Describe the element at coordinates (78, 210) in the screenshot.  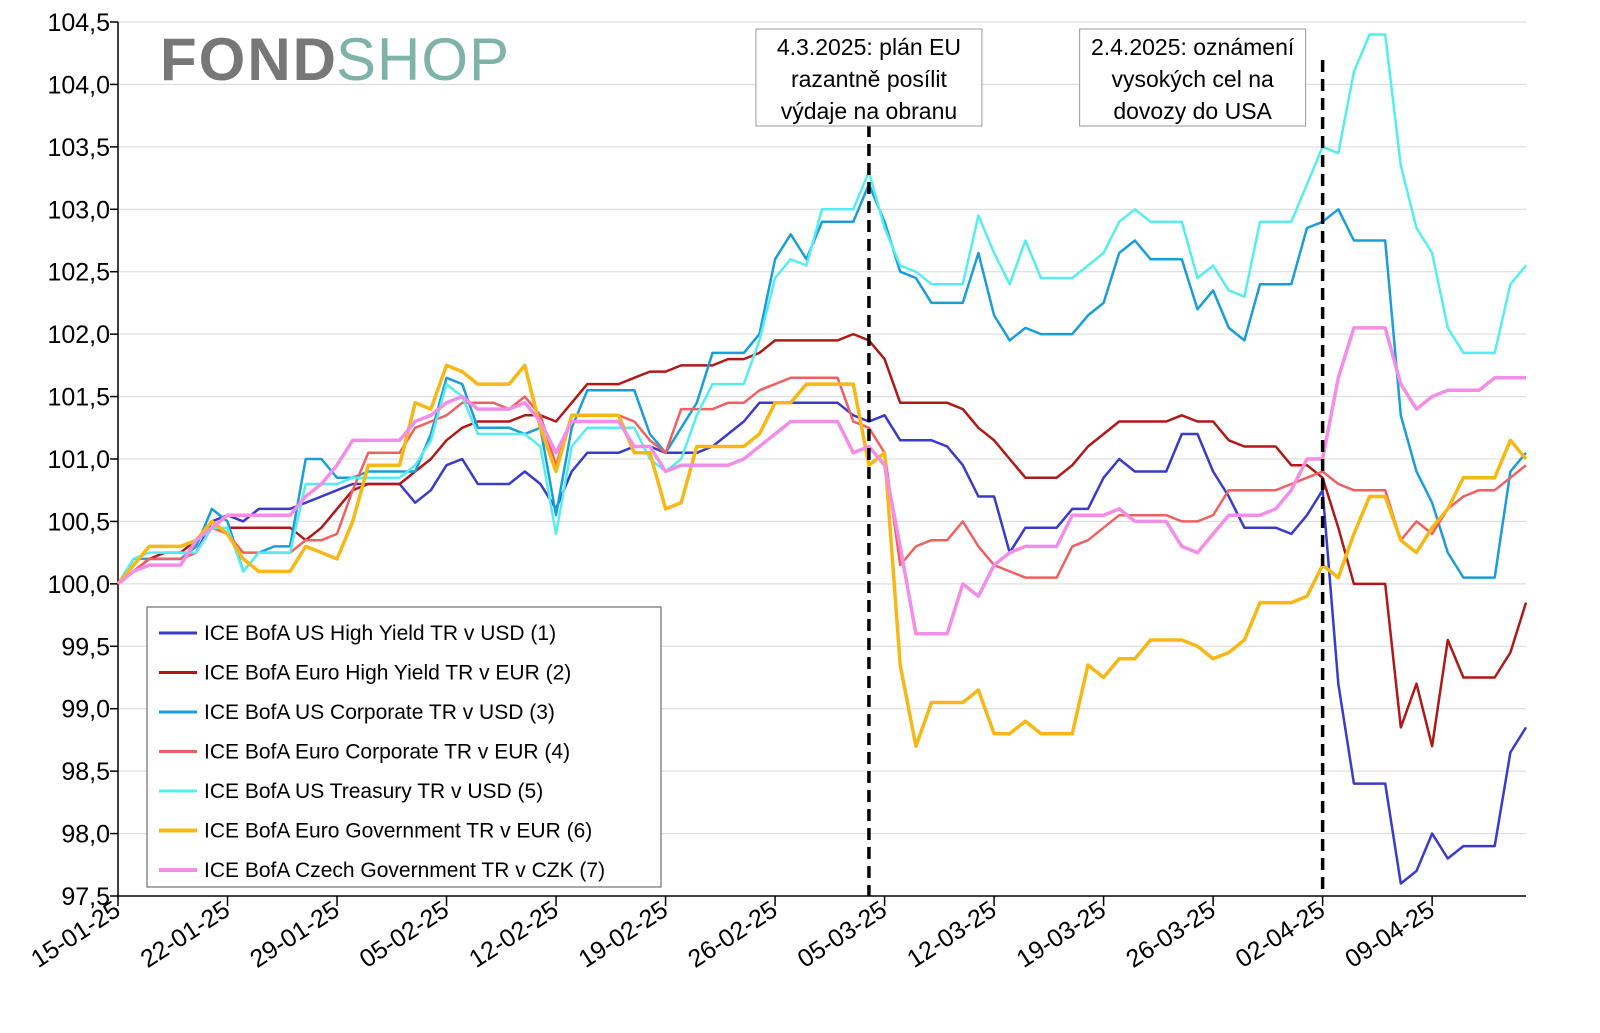
I see `y-tick-label: 103,0` at that location.